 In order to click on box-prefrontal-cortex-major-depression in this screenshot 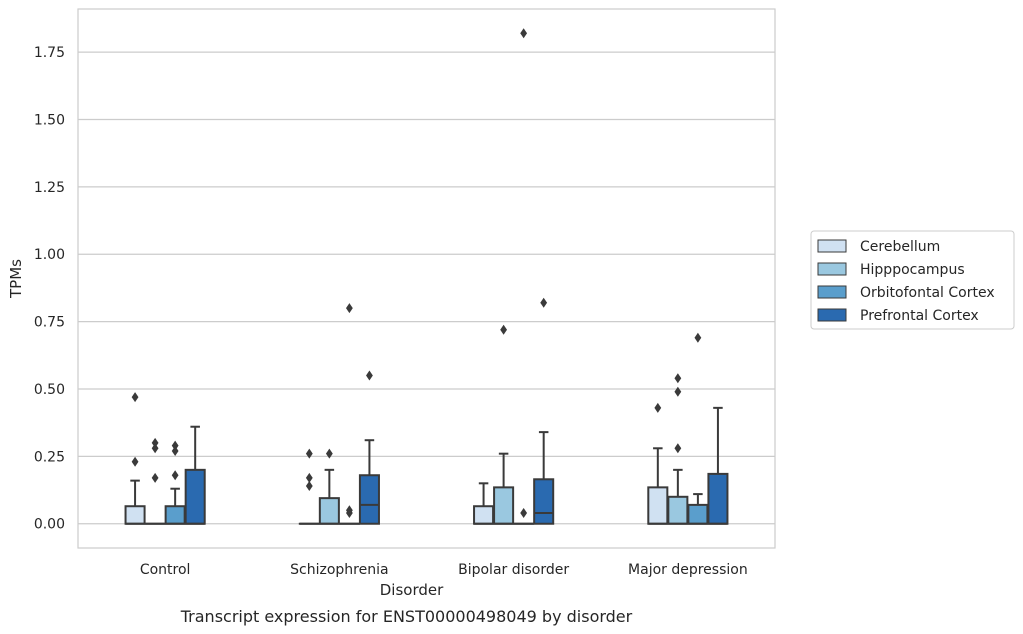, I will do `click(718, 465)`.